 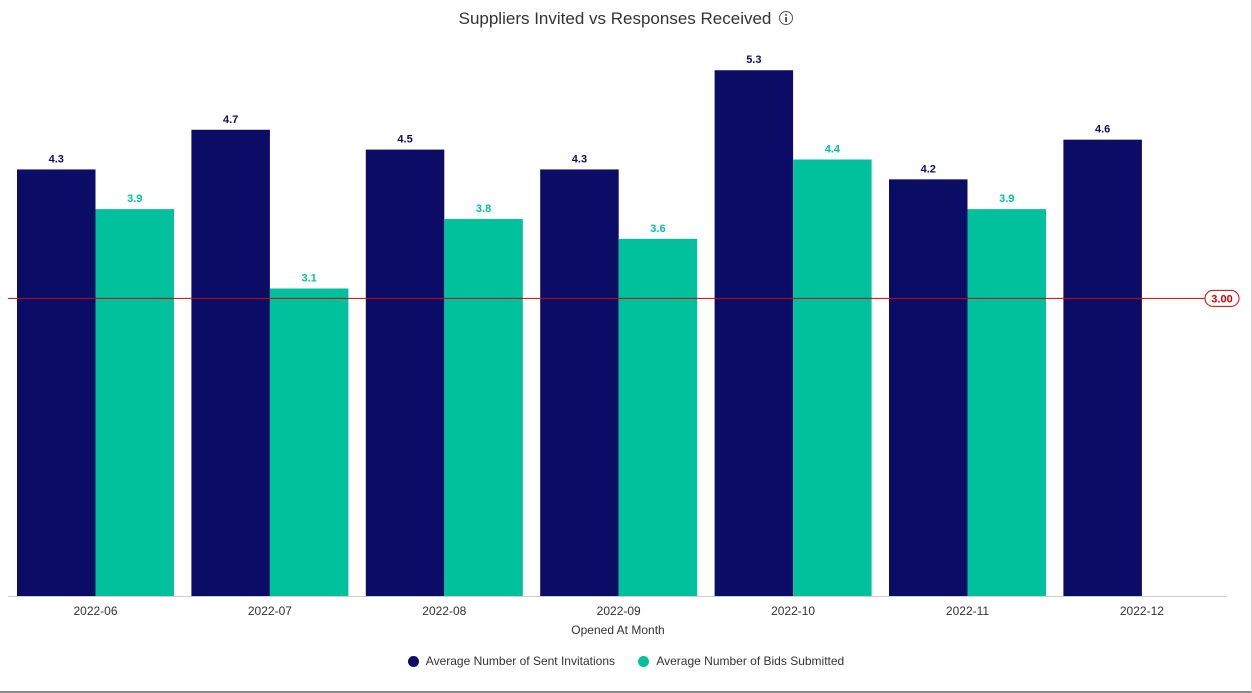 What do you see at coordinates (230, 120) in the screenshot?
I see `data-label-invitations-2022-07: 4.7` at bounding box center [230, 120].